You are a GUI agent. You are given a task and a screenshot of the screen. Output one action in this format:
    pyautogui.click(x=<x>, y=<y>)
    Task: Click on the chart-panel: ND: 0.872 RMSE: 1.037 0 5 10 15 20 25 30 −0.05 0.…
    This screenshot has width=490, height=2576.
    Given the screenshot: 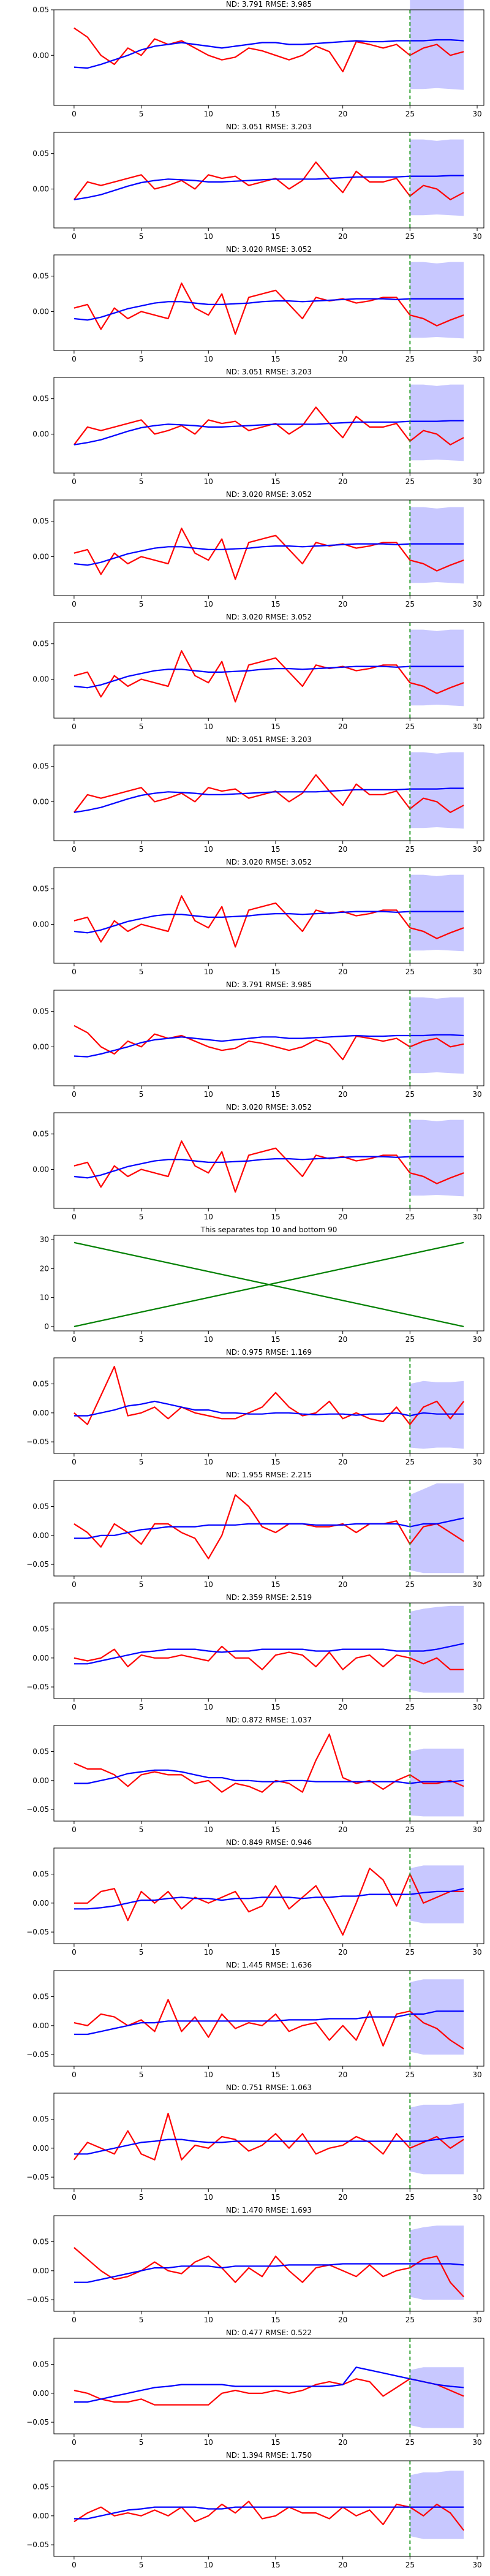 What is the action you would take?
    pyautogui.click(x=245, y=1777)
    